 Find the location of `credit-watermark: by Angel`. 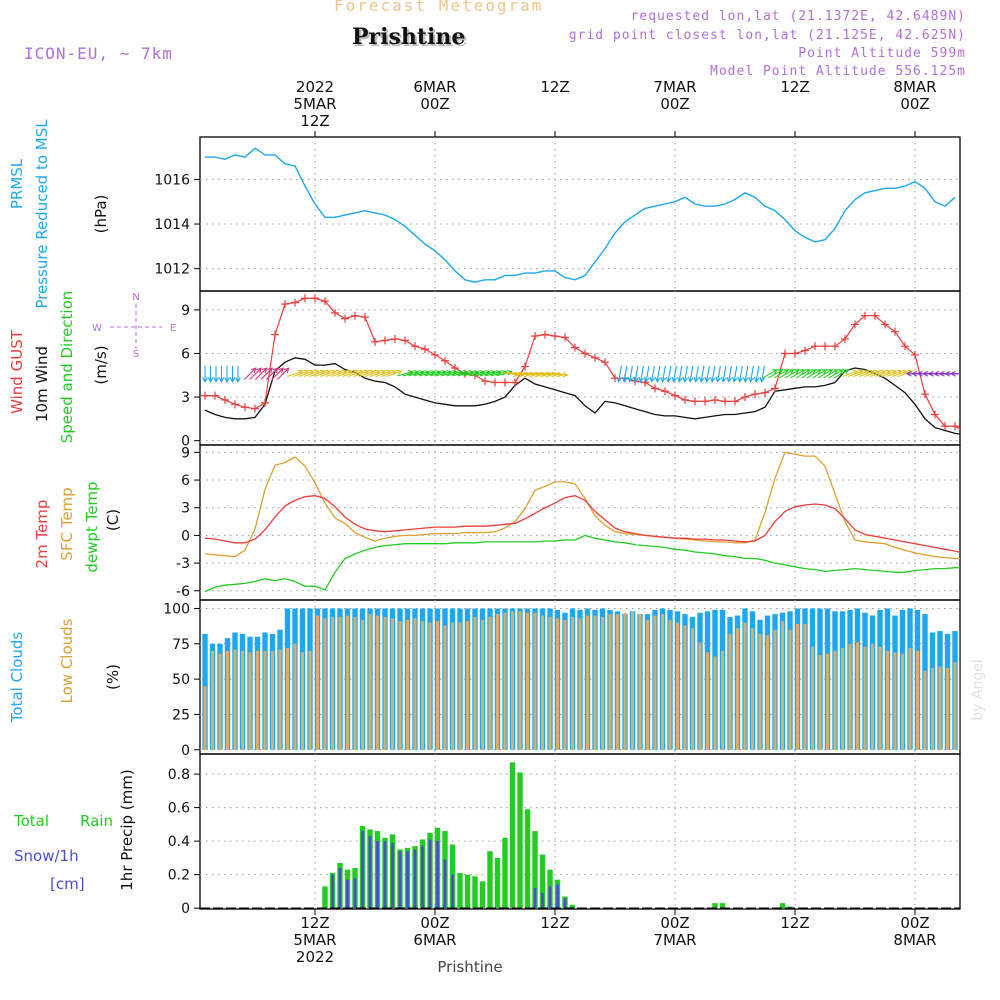

credit-watermark: by Angel is located at coordinates (978, 689).